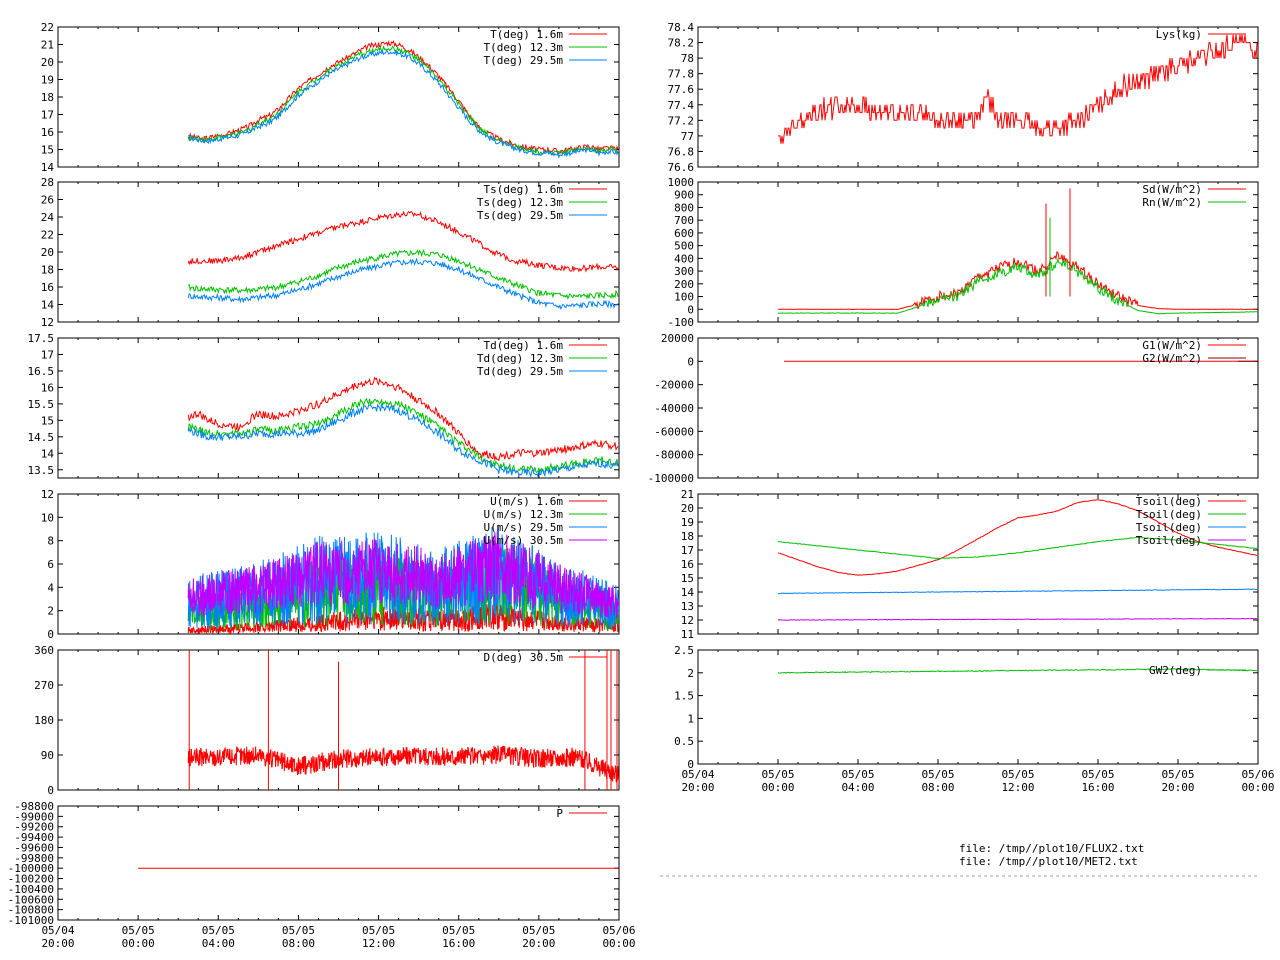  I want to click on legend-label: U(m/s) 1.6m, so click(526, 501).